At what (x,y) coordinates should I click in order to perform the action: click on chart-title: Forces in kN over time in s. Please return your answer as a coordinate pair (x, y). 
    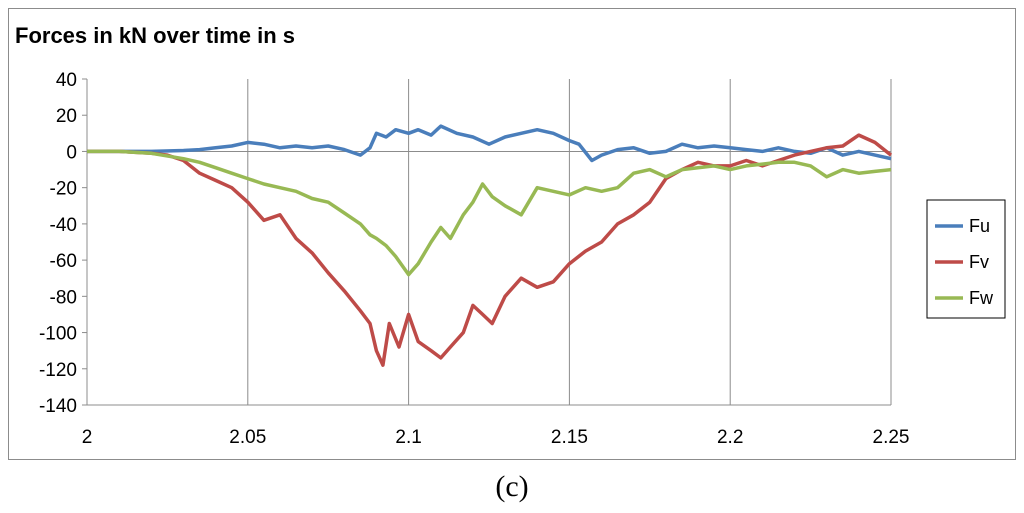
    Looking at the image, I should click on (155, 35).